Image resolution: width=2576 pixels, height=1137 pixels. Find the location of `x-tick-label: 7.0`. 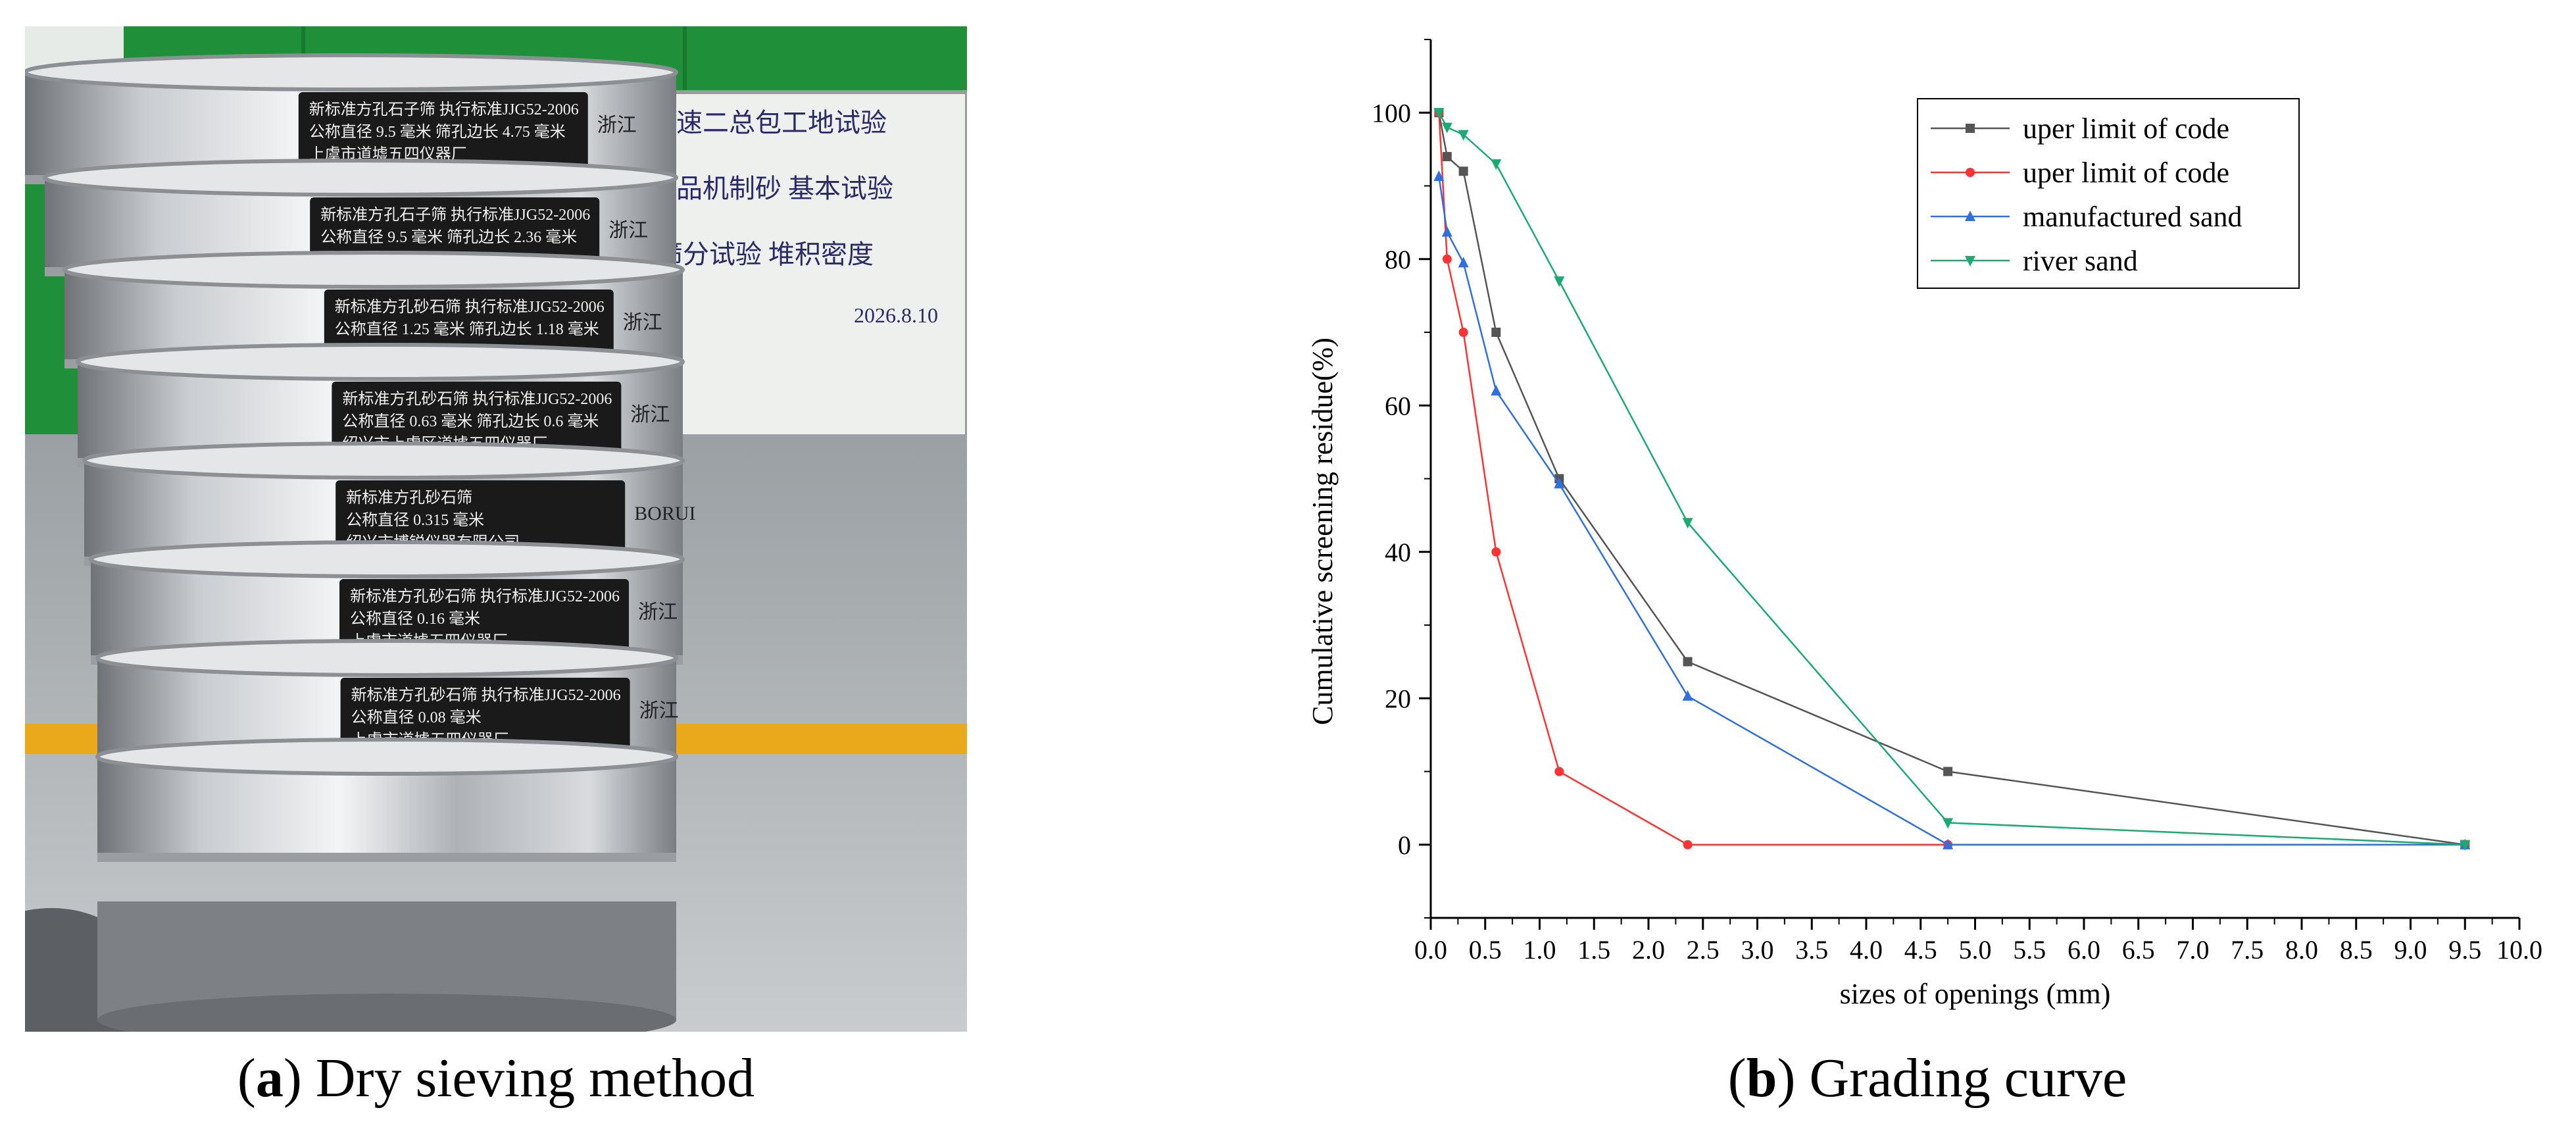

x-tick-label: 7.0 is located at coordinates (2193, 950).